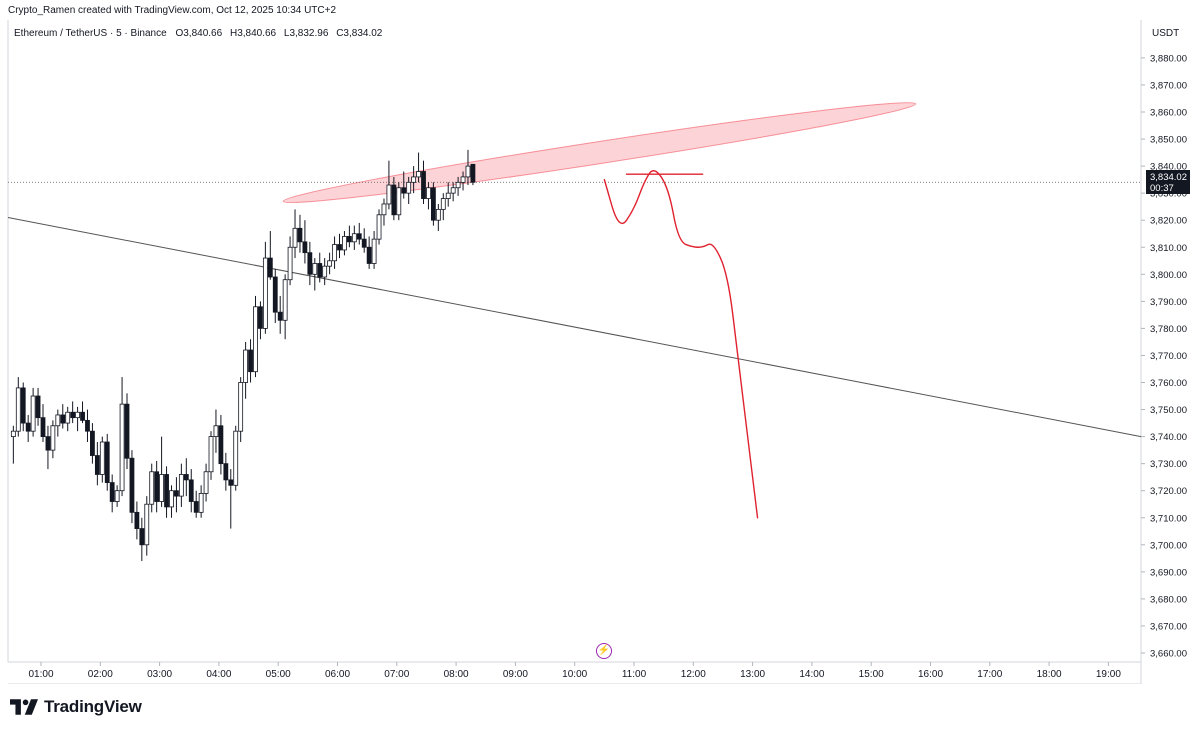 The image size is (1200, 729). What do you see at coordinates (90, 33) in the screenshot?
I see `symbol-name: Ethereum / TetherUS · 5 · Binance` at bounding box center [90, 33].